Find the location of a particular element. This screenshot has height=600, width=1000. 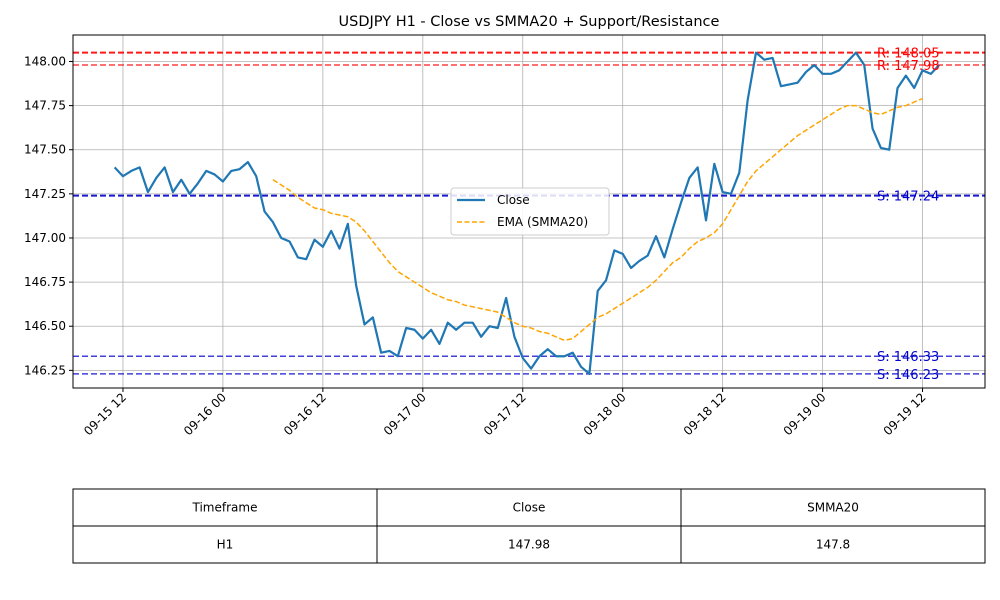

y-tick-label: 147.25 is located at coordinates (45, 194).